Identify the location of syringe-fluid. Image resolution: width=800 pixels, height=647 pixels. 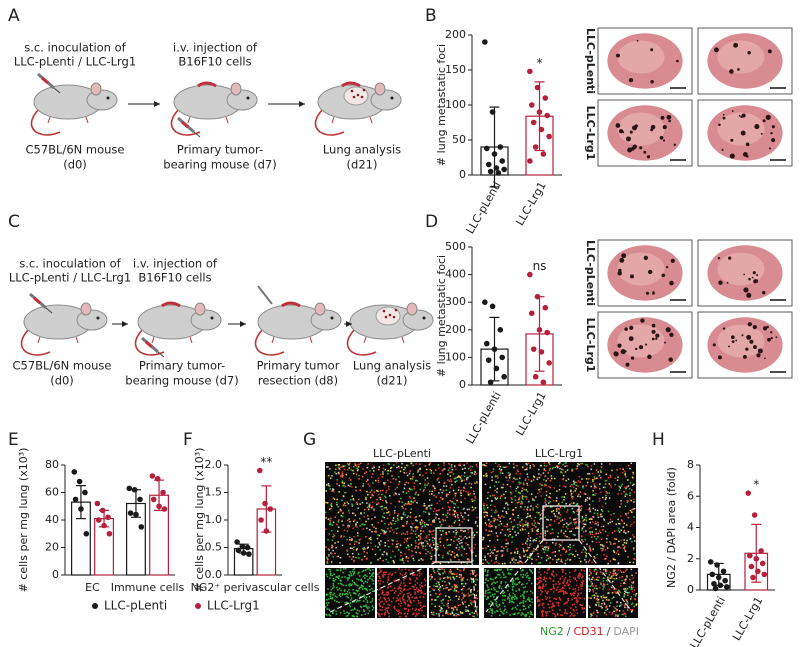
(37, 300).